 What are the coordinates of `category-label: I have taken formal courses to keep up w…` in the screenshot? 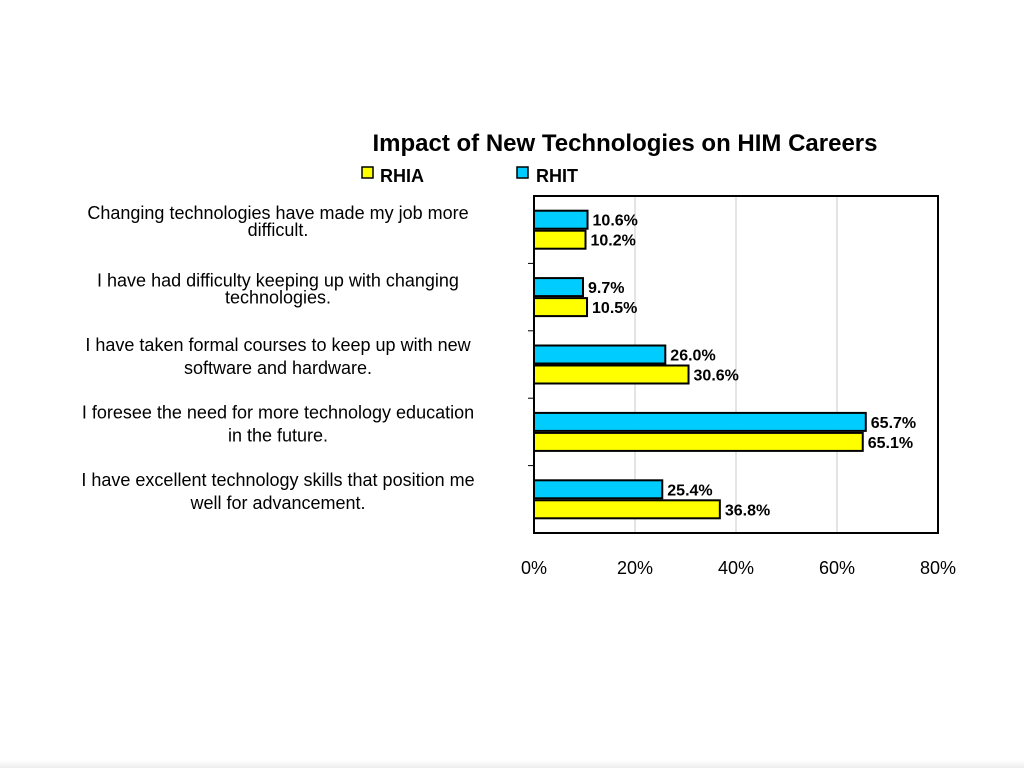 It's located at (278, 345).